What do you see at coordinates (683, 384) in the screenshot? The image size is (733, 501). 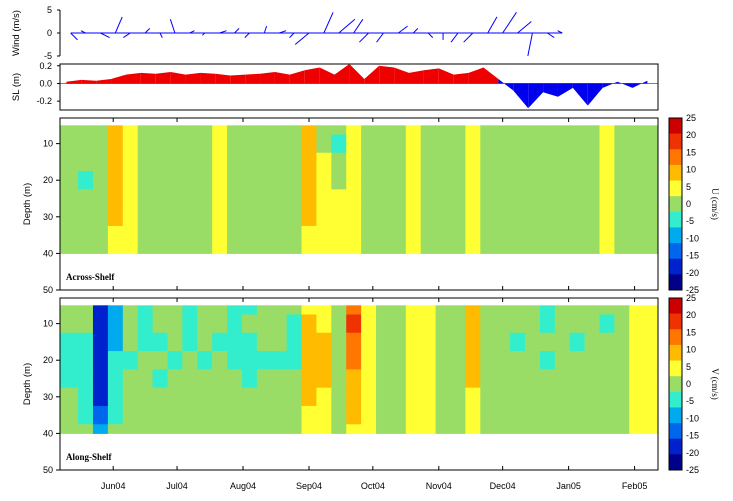 I see `v-colorbar: 25 20 15 10 5 0 -5 -10 -15 -20 -25` at bounding box center [683, 384].